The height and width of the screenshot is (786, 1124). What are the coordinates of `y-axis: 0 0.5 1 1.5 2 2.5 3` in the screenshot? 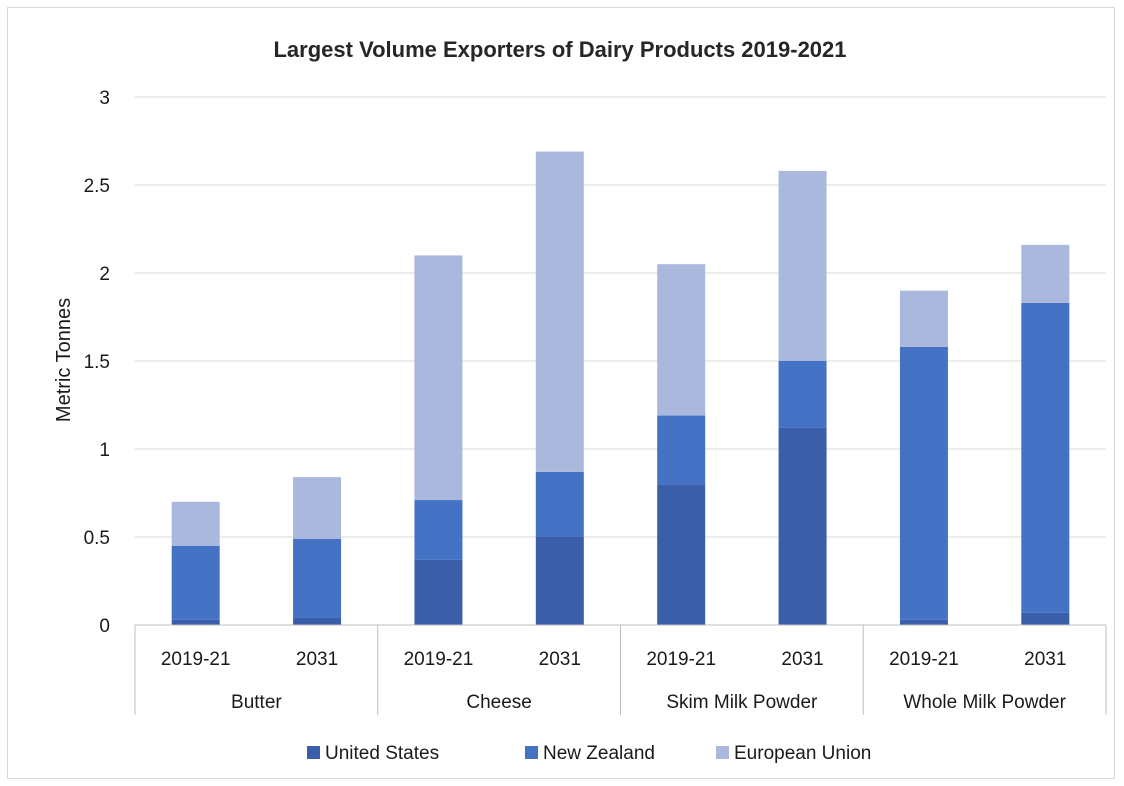 It's located at (97, 362).